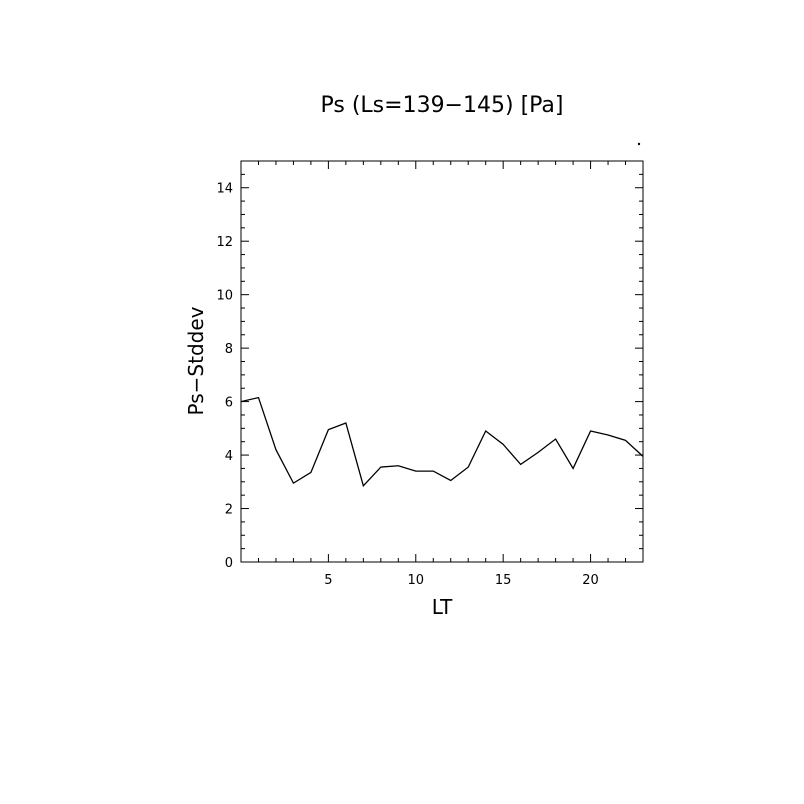  What do you see at coordinates (639, 144) in the screenshot?
I see `corner-dot-marker` at bounding box center [639, 144].